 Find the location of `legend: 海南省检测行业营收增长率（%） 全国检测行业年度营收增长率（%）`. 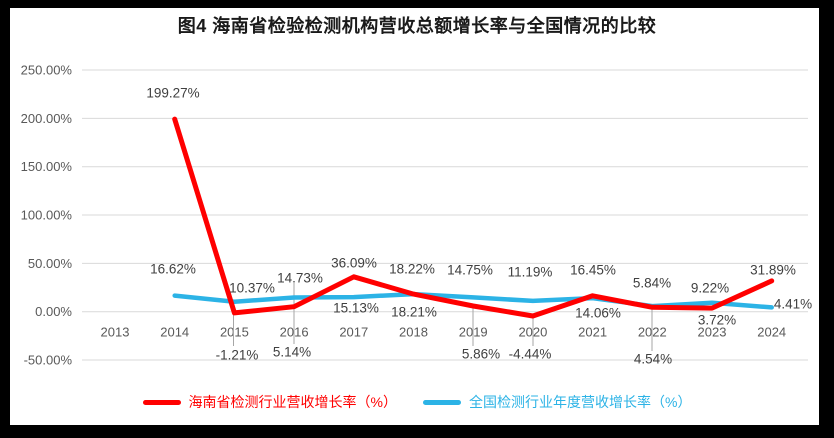

legend: 海南省检测行业营收增长率（%） 全国检测行业年度营收增长率（%） is located at coordinates (417, 402).